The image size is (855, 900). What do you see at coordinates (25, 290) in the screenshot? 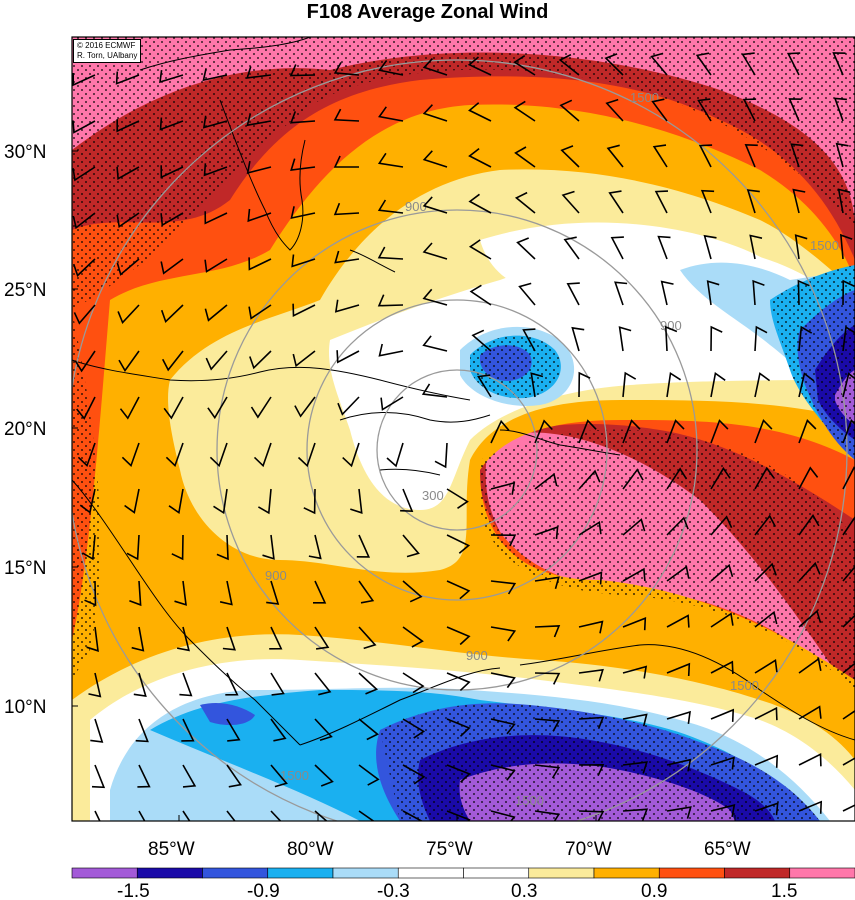
I see `lat-label: 25°N` at bounding box center [25, 290].